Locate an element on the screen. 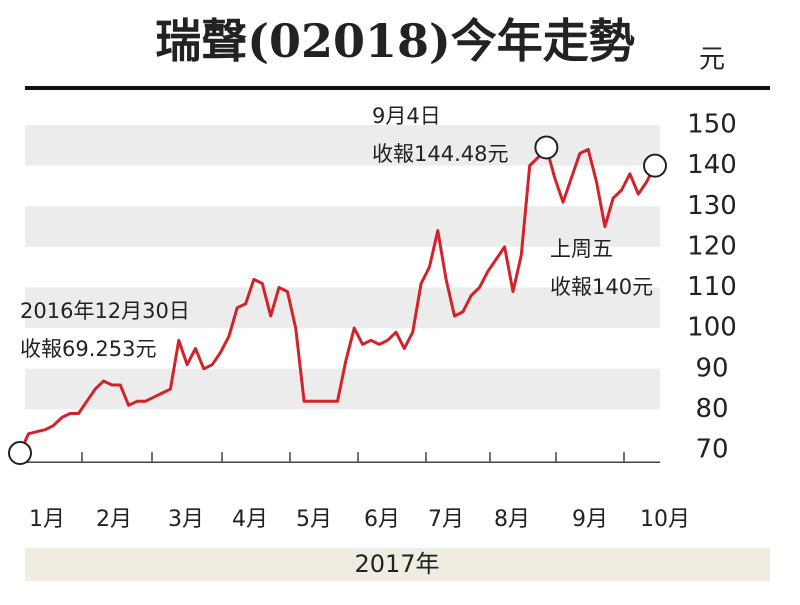 The height and width of the screenshot is (605, 800). x-tick-label: 2月 is located at coordinates (114, 519).